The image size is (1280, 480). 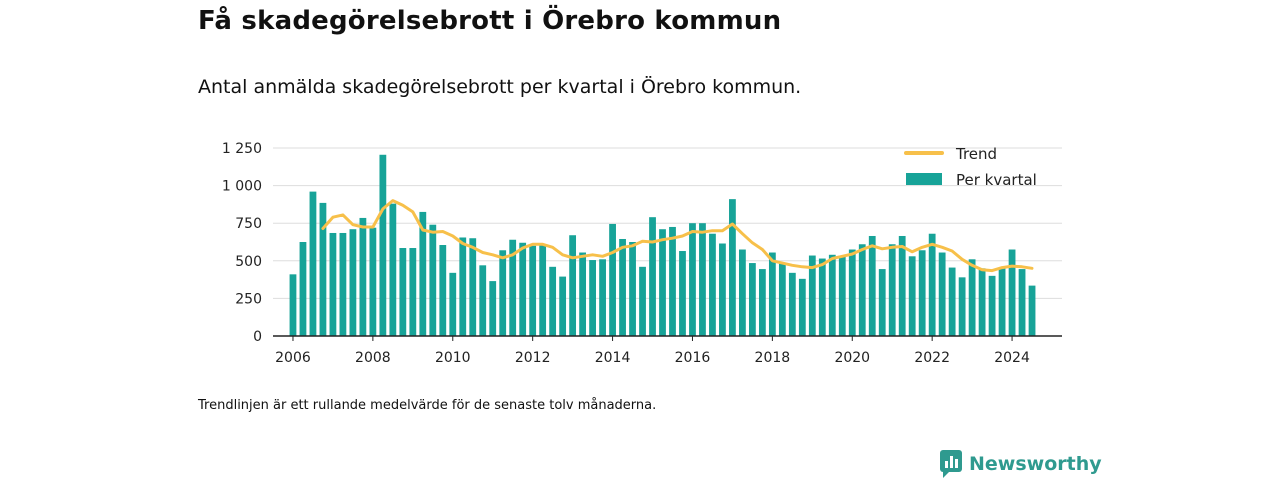 I want to click on x-tick-label: 2020, so click(x=852, y=358).